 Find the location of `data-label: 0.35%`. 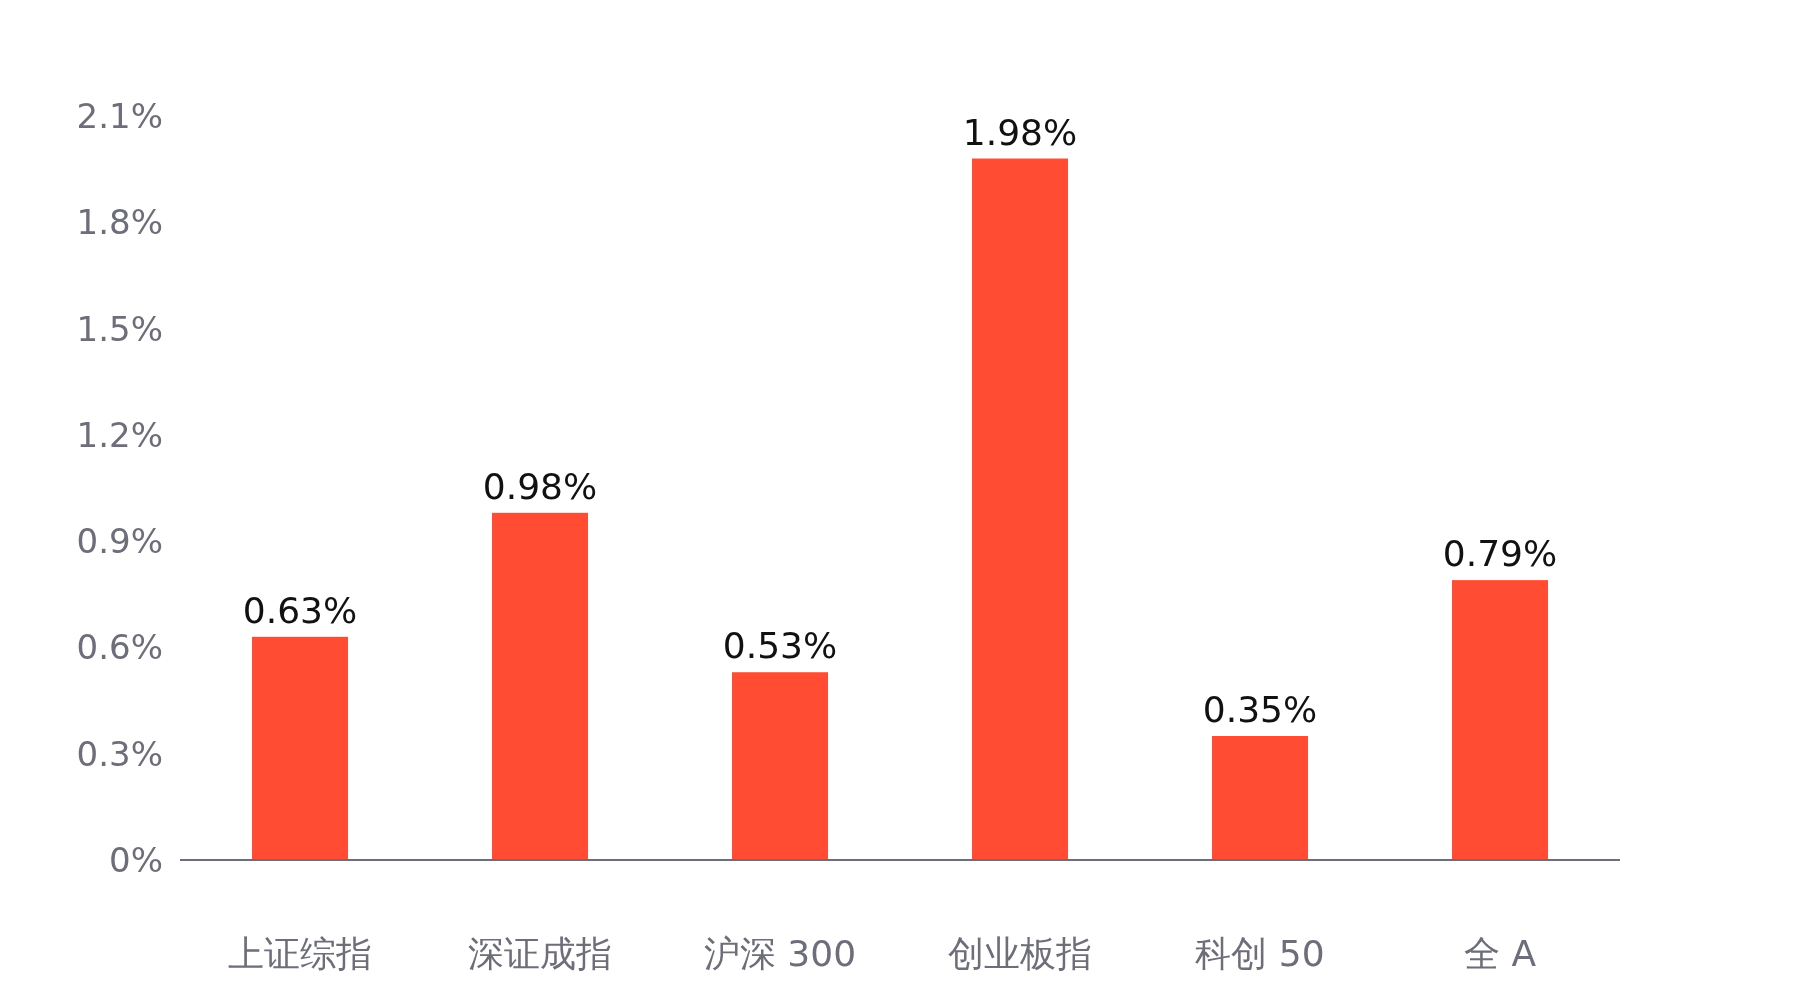

data-label: 0.35% is located at coordinates (1260, 709).